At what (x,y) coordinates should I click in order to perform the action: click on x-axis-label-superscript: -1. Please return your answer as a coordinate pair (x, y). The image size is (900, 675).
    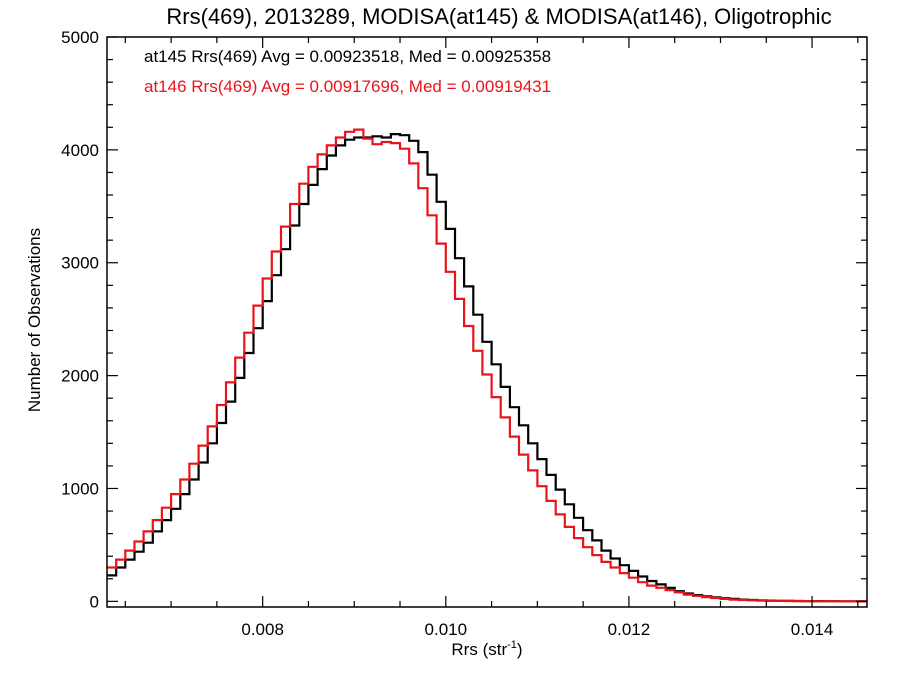
    Looking at the image, I should click on (512, 645).